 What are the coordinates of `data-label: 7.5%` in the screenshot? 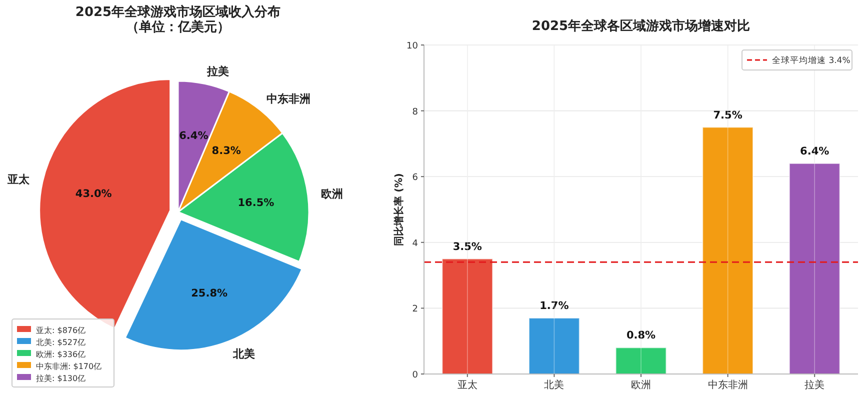 It's located at (728, 115).